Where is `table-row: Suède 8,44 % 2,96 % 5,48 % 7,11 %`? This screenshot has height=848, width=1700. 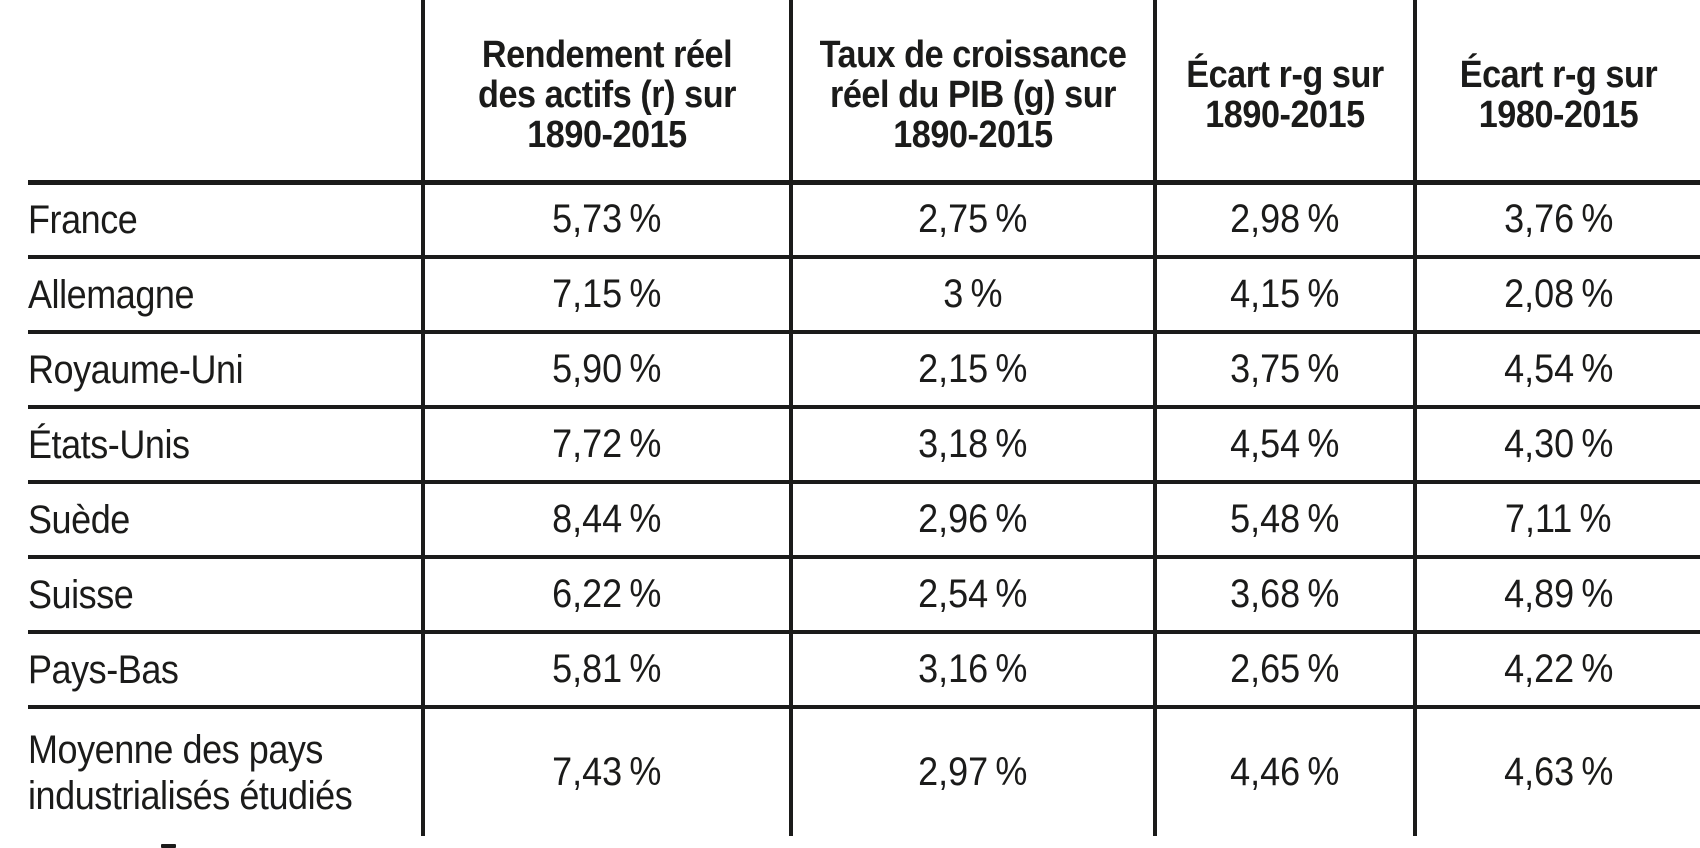 table-row: Suède 8,44 % 2,96 % 5,48 % 7,11 % is located at coordinates (864, 520).